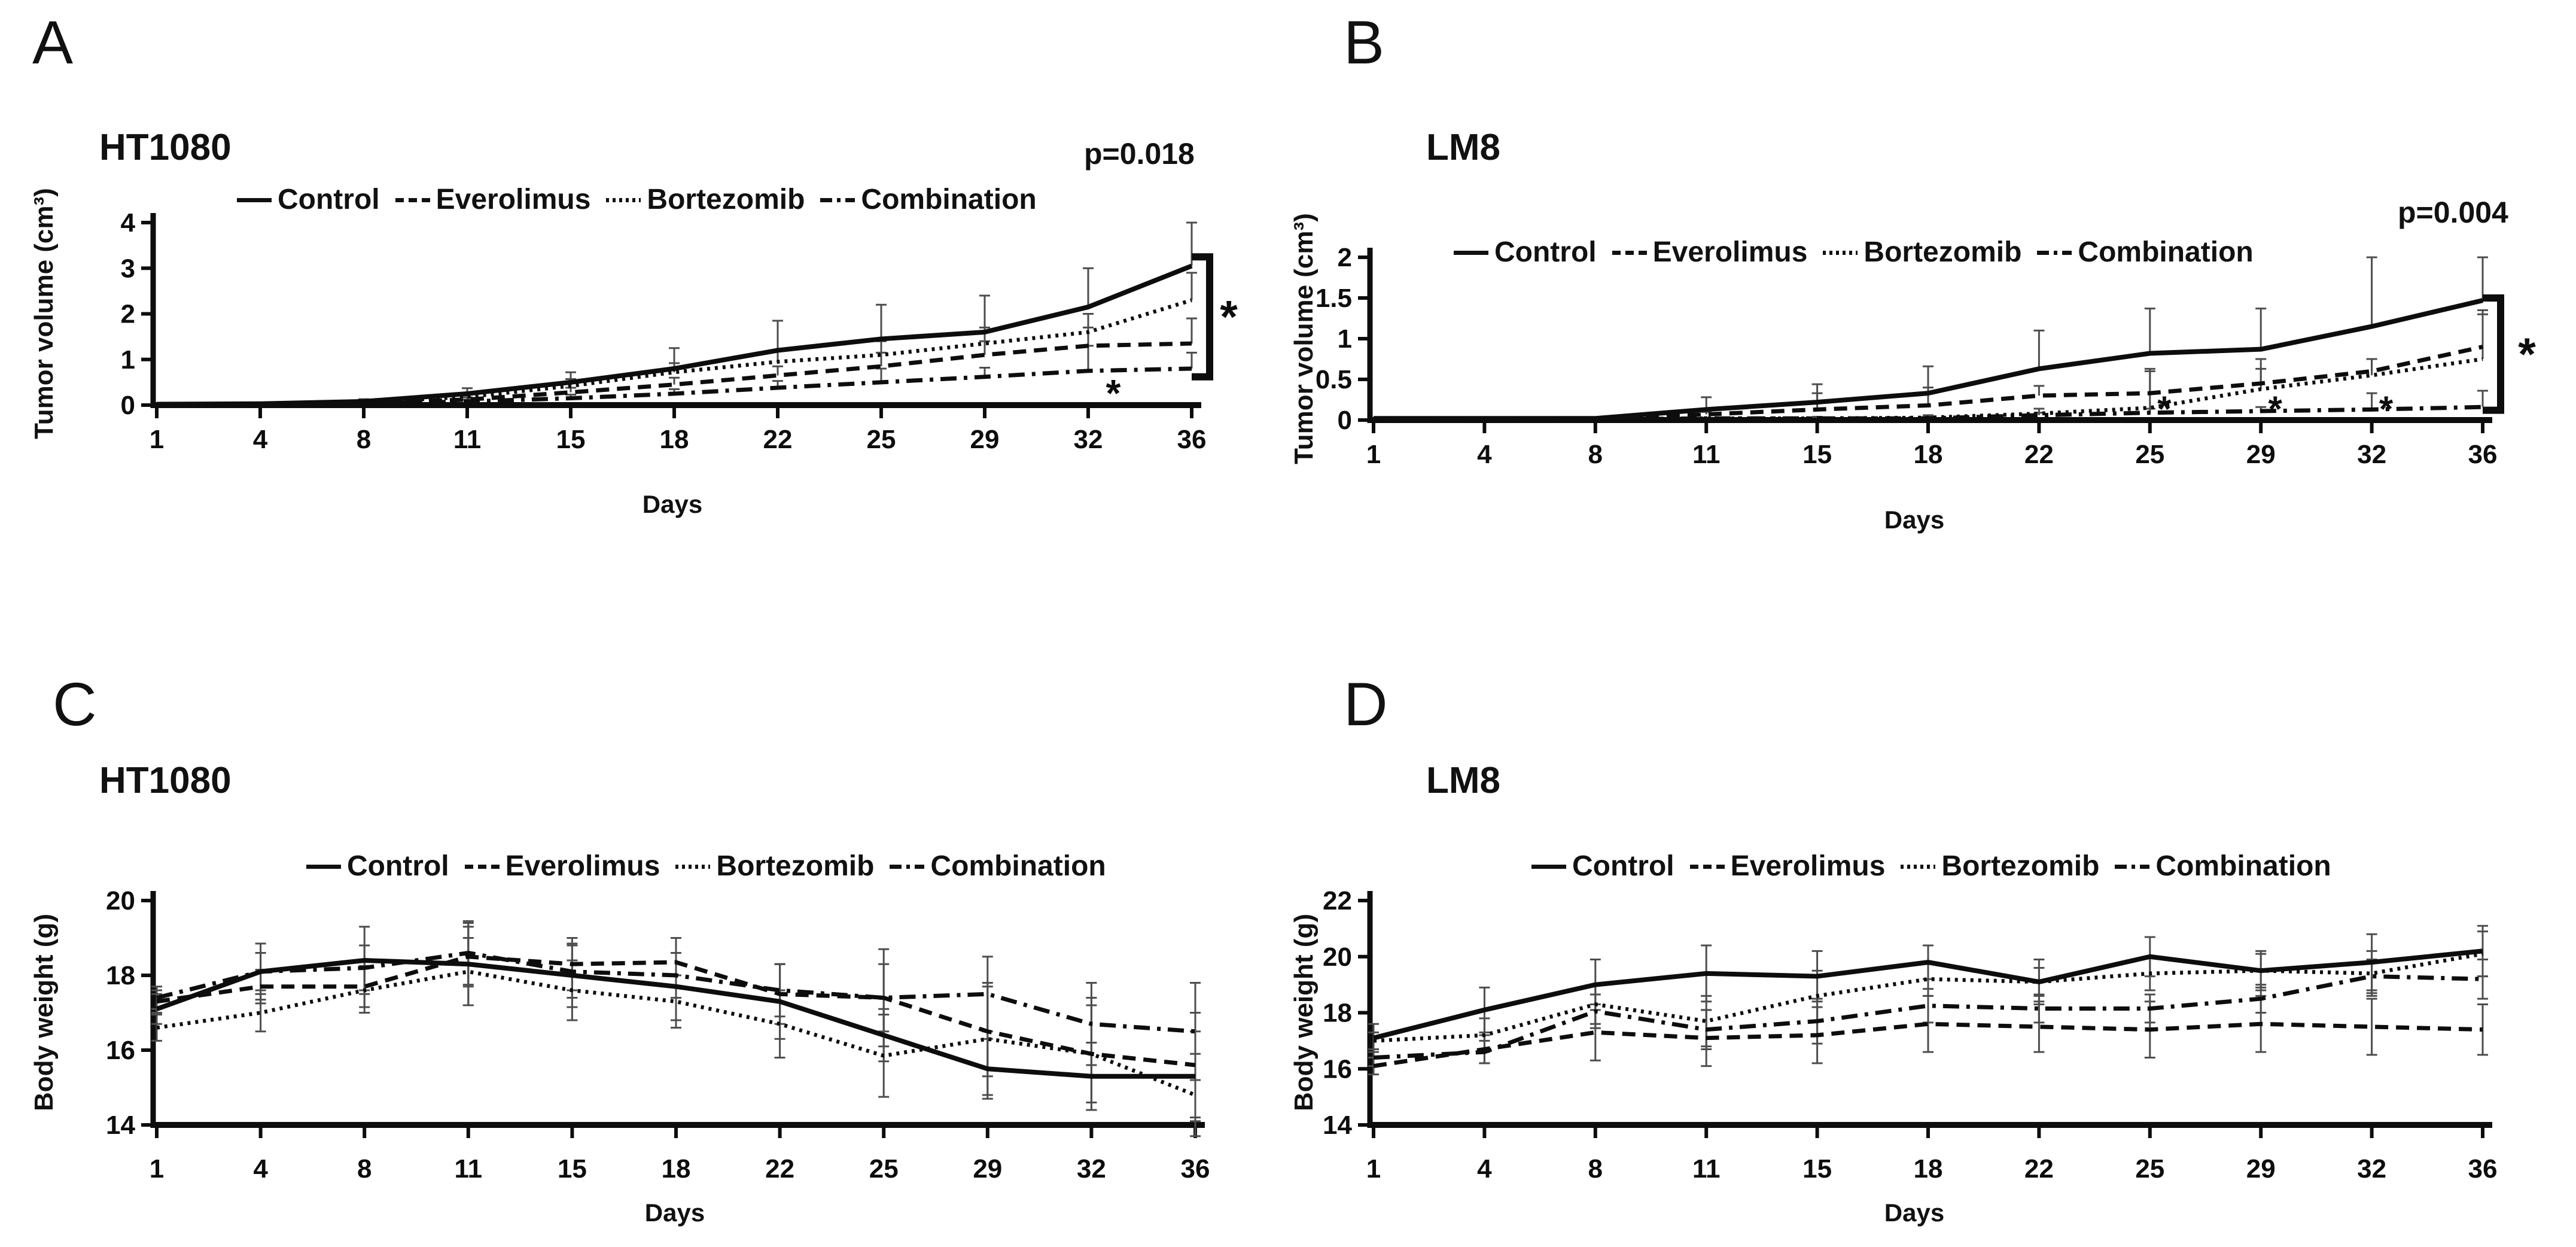  I want to click on series-line-bortezomib, so click(1928, 997).